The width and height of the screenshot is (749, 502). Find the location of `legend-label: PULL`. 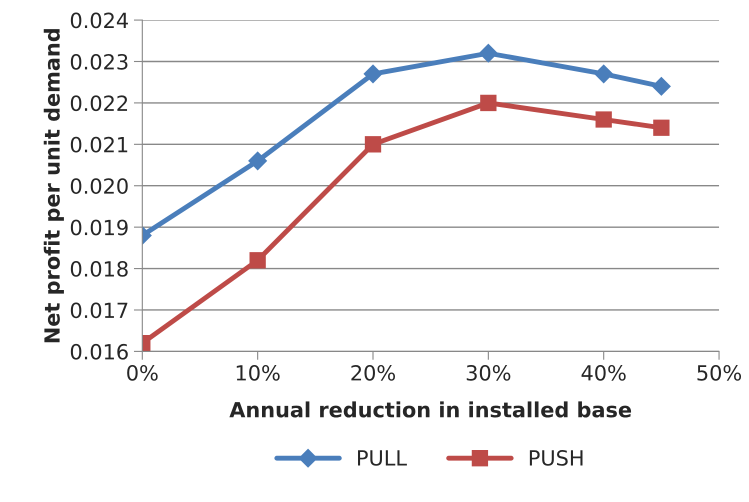

legend-label: PULL is located at coordinates (382, 458).